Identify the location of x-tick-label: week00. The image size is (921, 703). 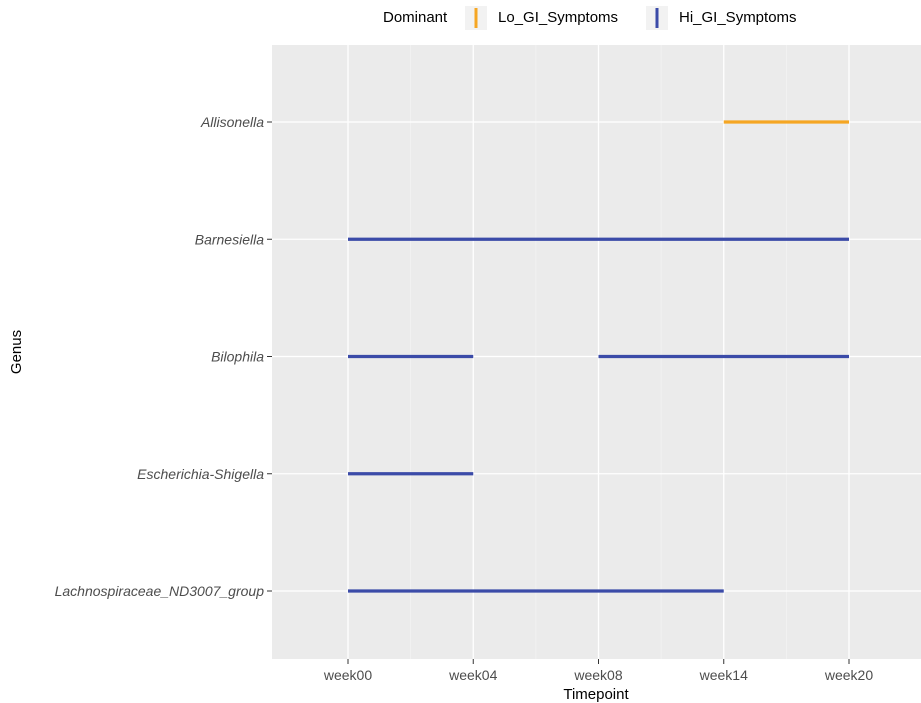
(347, 675).